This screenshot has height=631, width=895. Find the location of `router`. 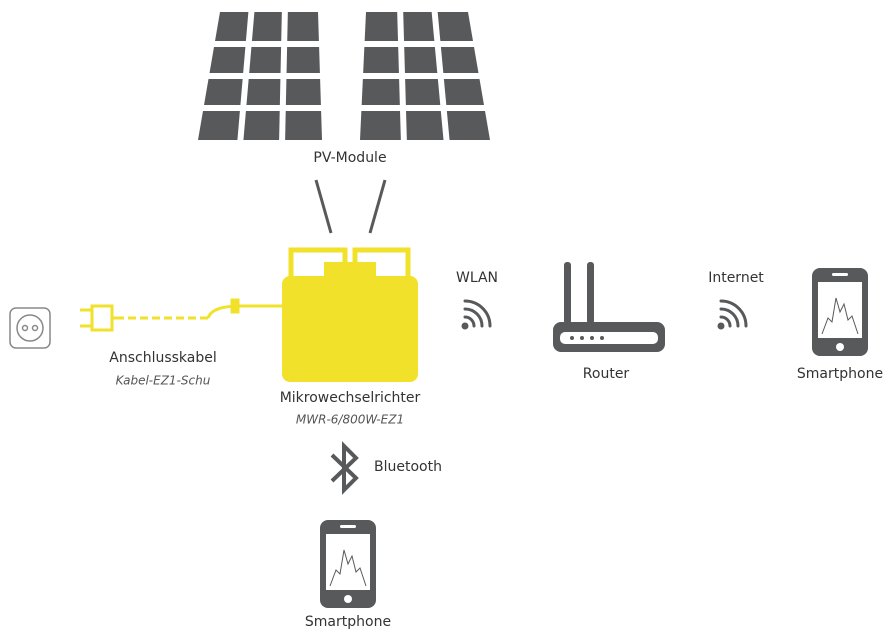

router is located at coordinates (609, 307).